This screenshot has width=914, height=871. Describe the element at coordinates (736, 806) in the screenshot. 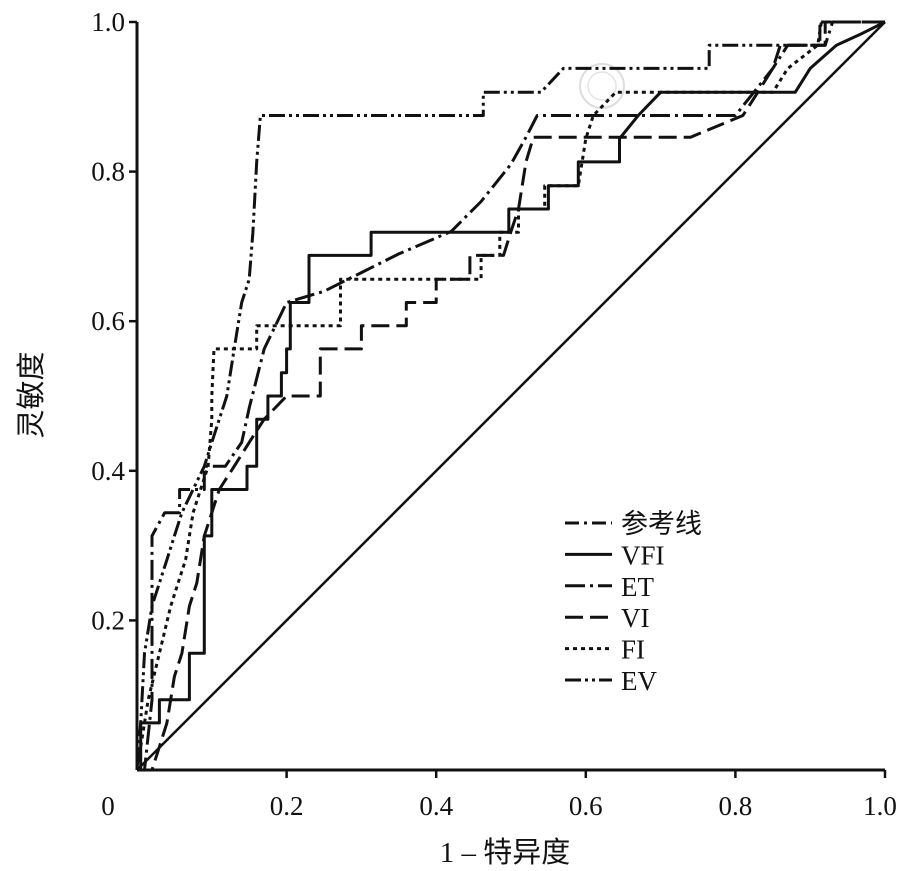

I see `x-tick-label: 0.8` at that location.